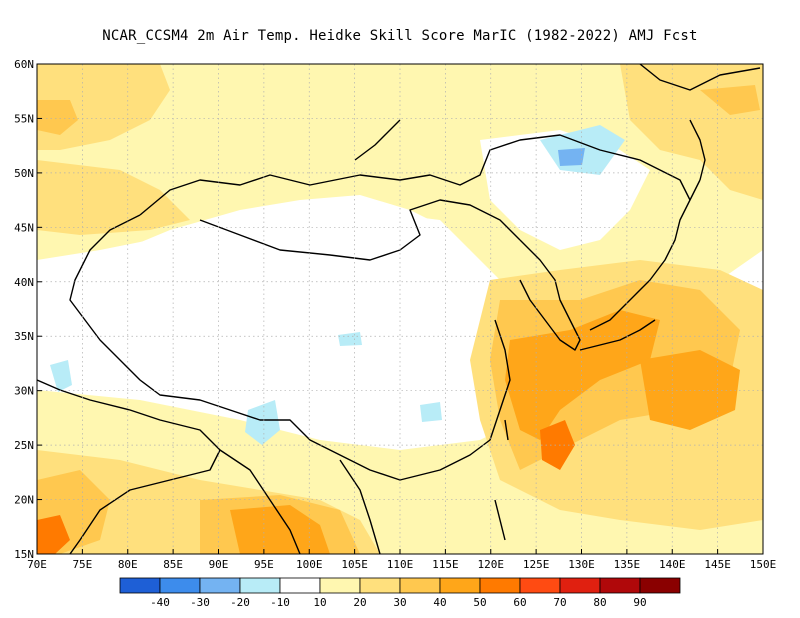  What do you see at coordinates (697, 150) in the screenshot?
I see `coast-sakhalin` at bounding box center [697, 150].